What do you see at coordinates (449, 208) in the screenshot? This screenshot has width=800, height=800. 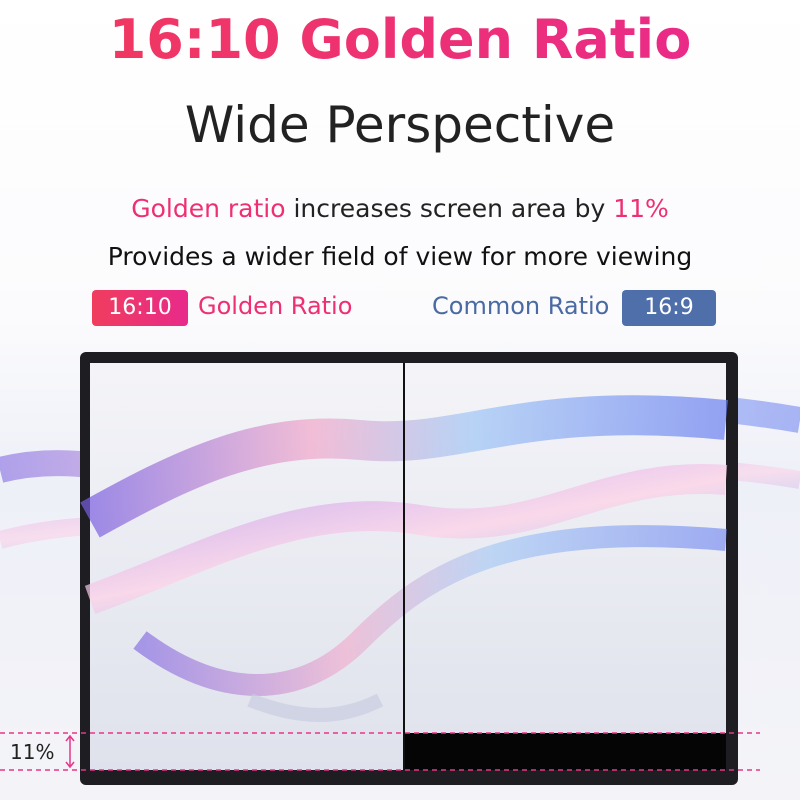 I see `text: increases screen area by` at bounding box center [449, 208].